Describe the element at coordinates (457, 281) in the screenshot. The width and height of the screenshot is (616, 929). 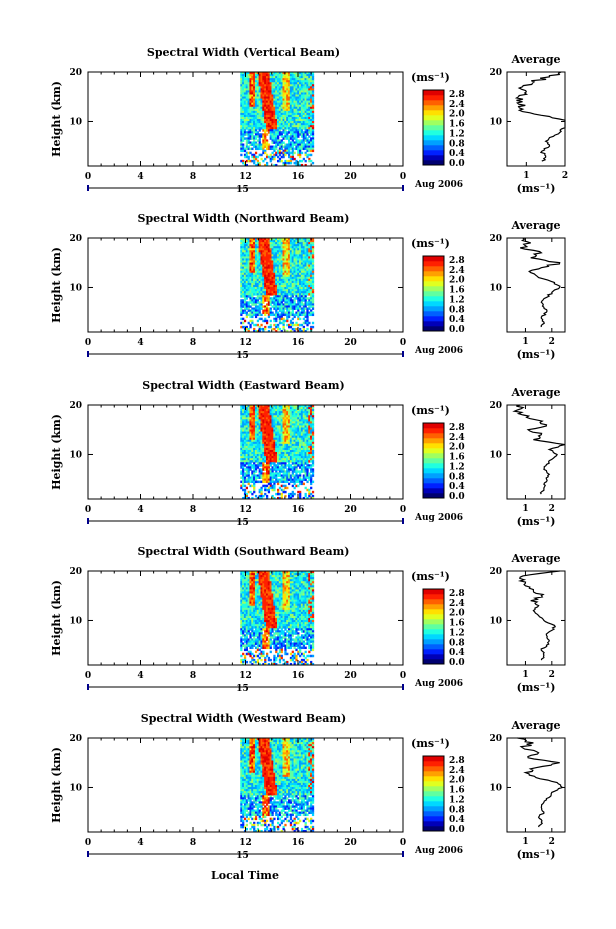
I see `colorbar-tick-label: 2.0` at that location.